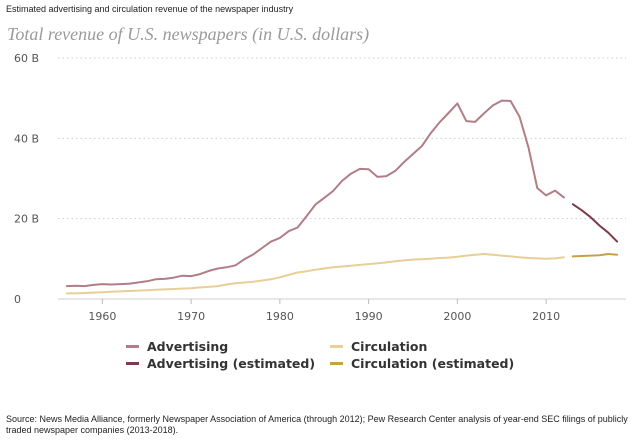  I want to click on legend-item-circulation-estimated: Circulation (estimated), so click(422, 363).